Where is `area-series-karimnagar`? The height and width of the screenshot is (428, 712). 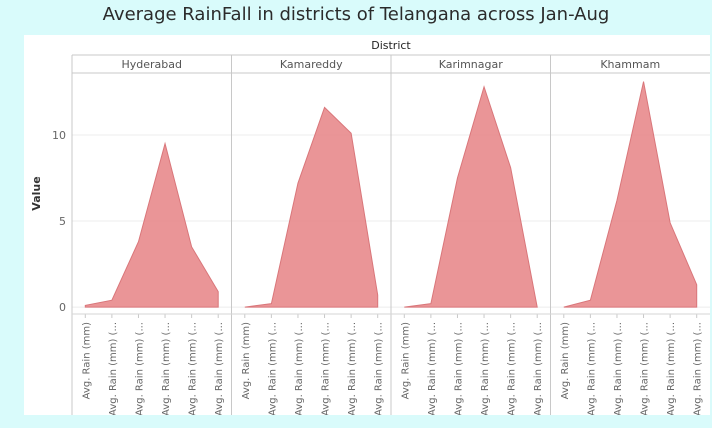 area-series-karimnagar is located at coordinates (471, 196).